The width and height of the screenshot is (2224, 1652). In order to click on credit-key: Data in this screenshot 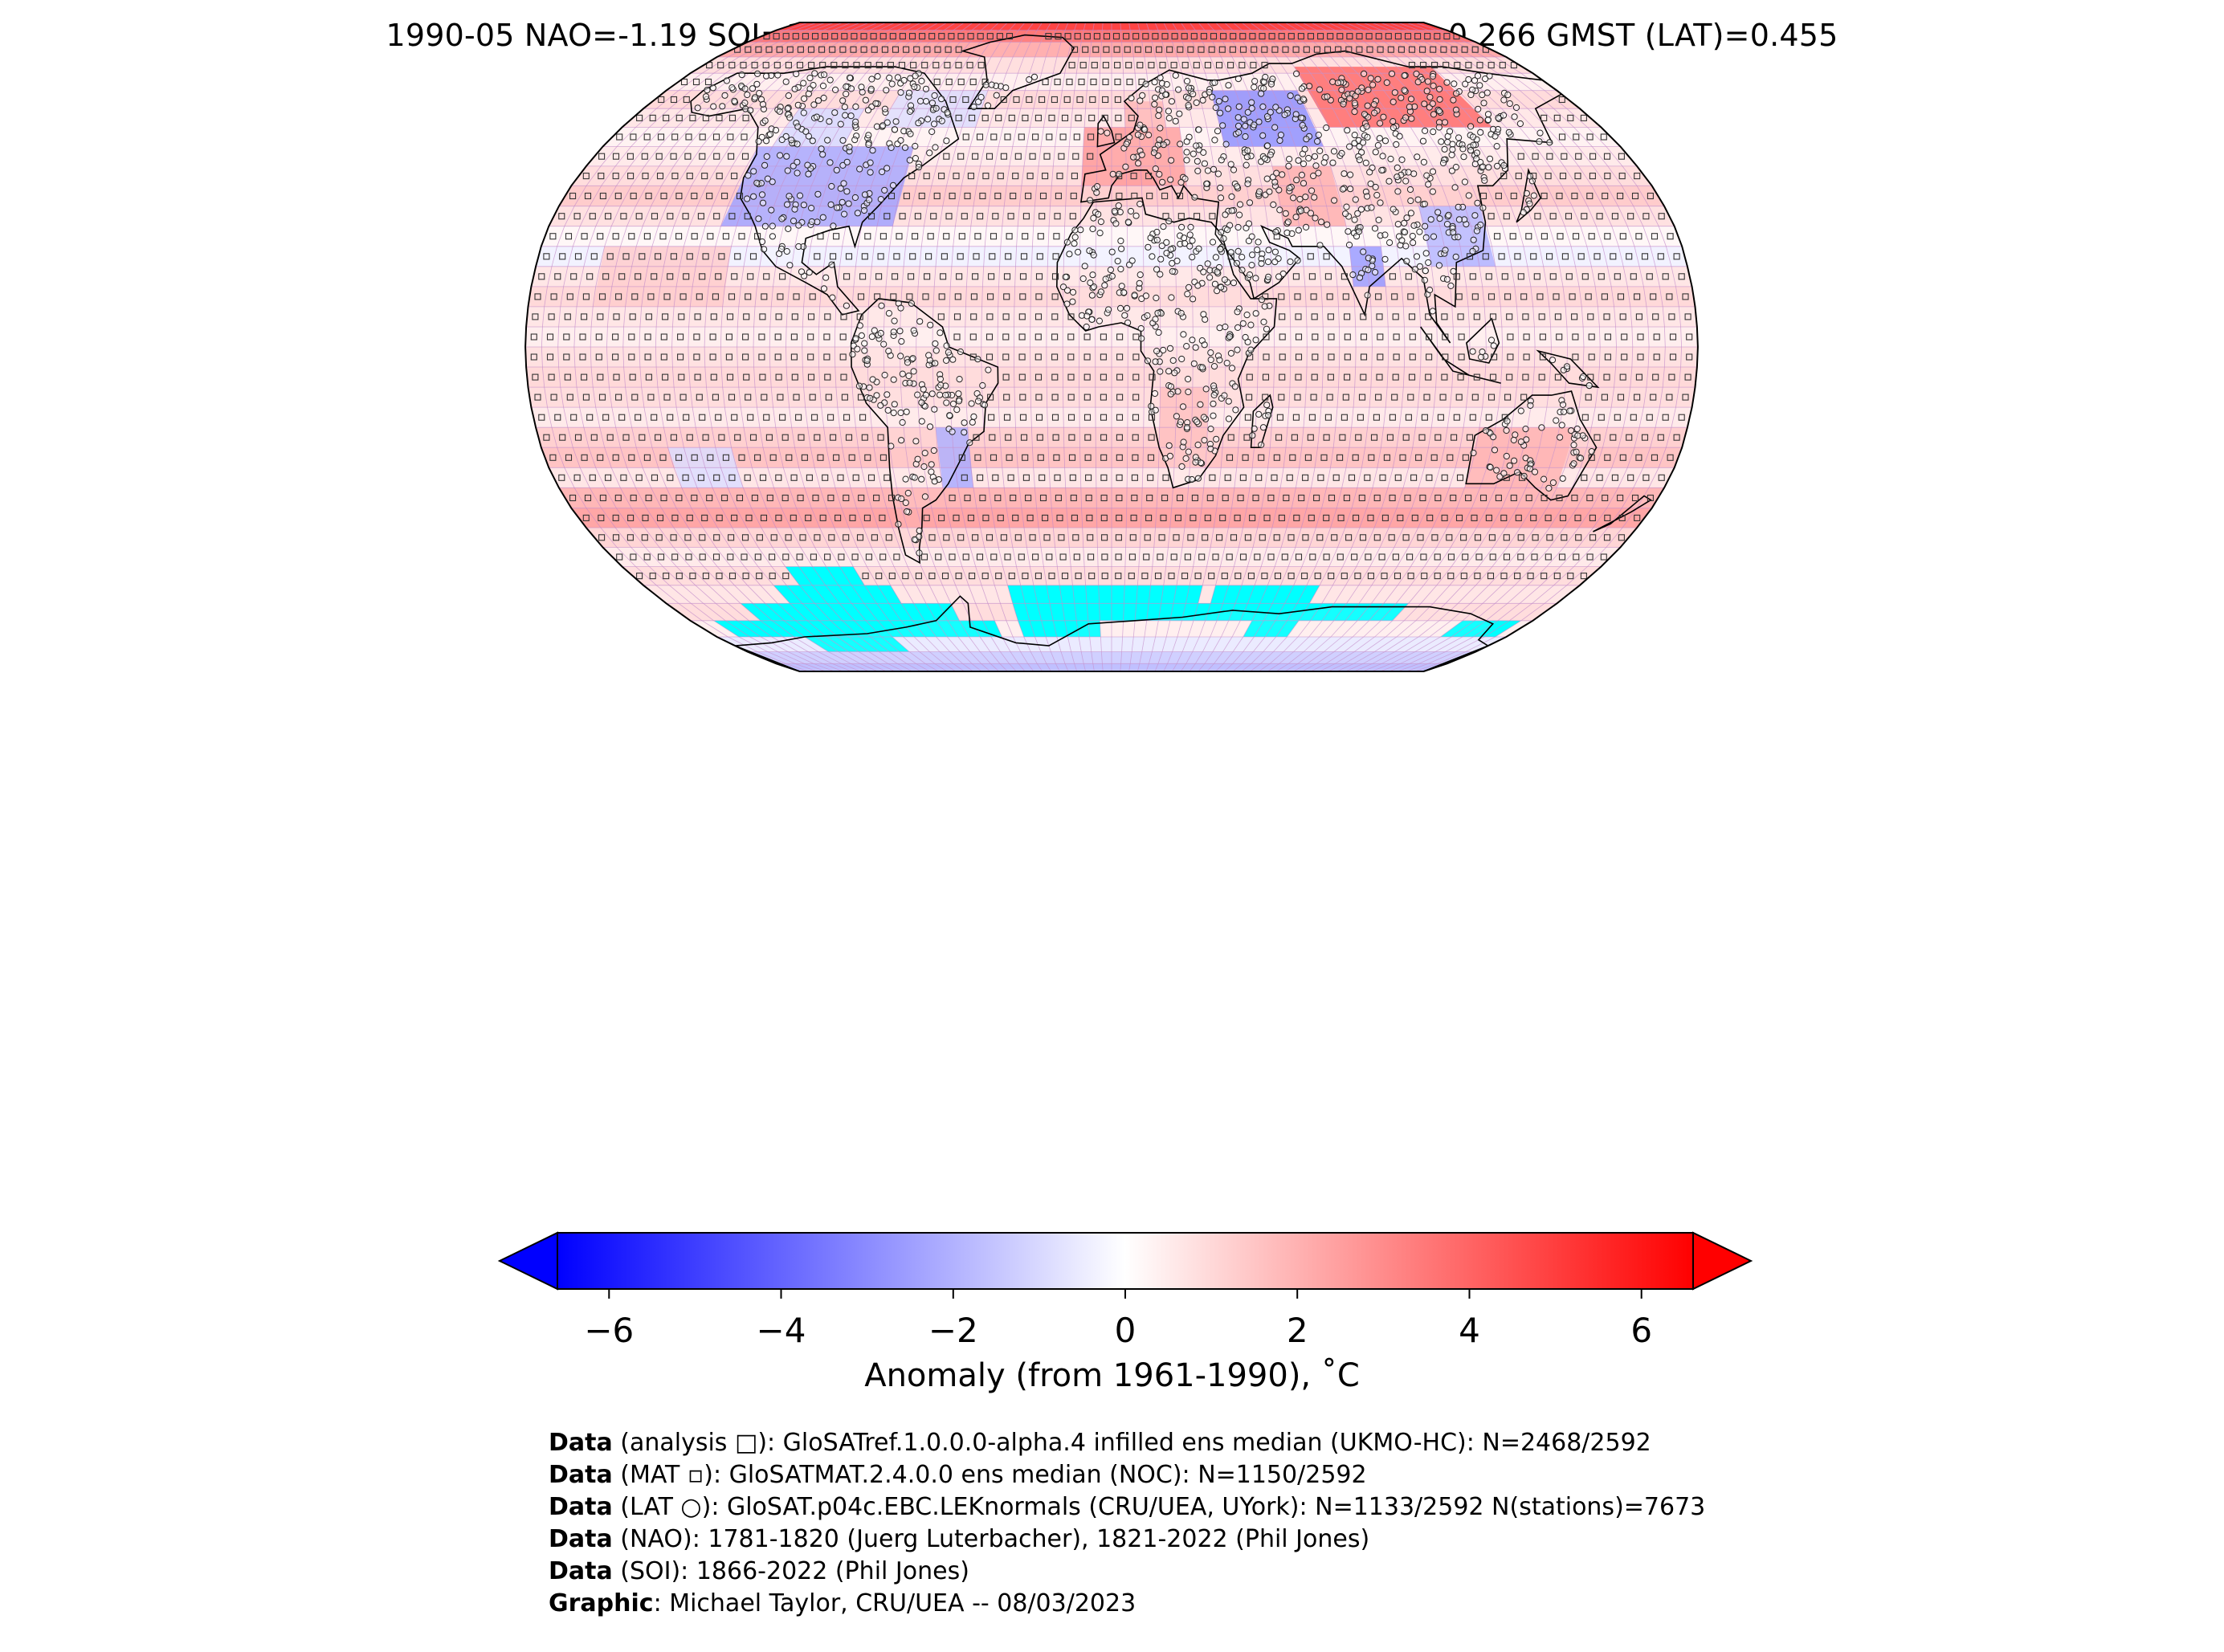, I will do `click(581, 1539)`.